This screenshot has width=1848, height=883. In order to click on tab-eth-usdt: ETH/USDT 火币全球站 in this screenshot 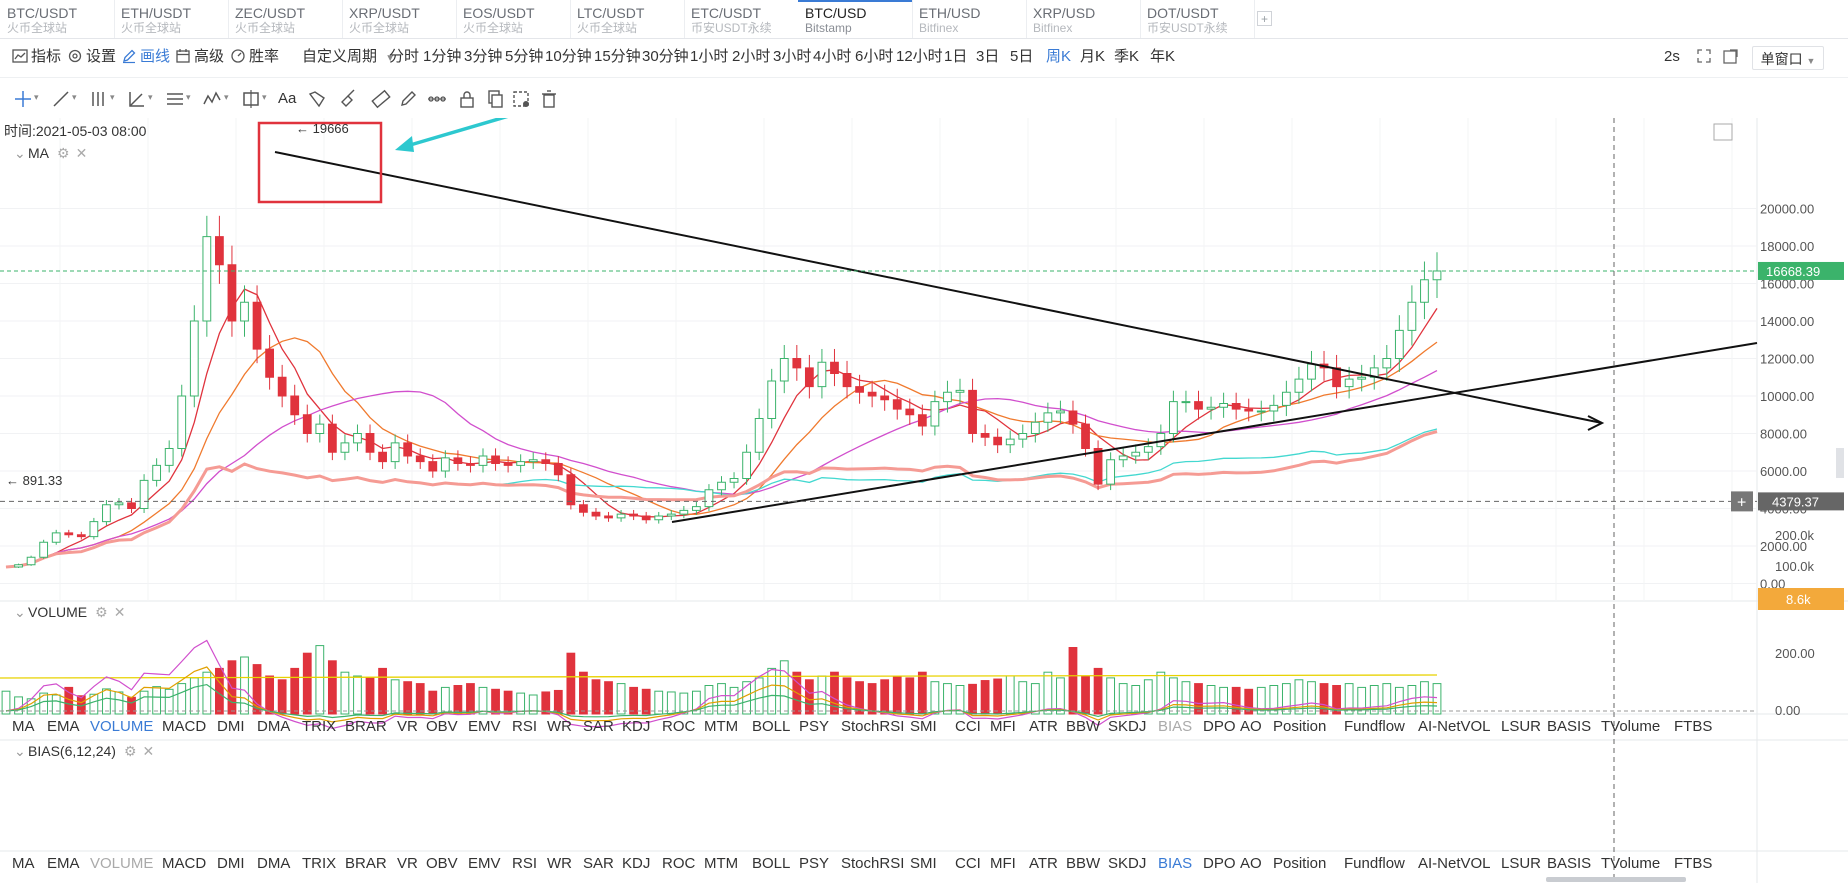, I will do `click(171, 19)`.